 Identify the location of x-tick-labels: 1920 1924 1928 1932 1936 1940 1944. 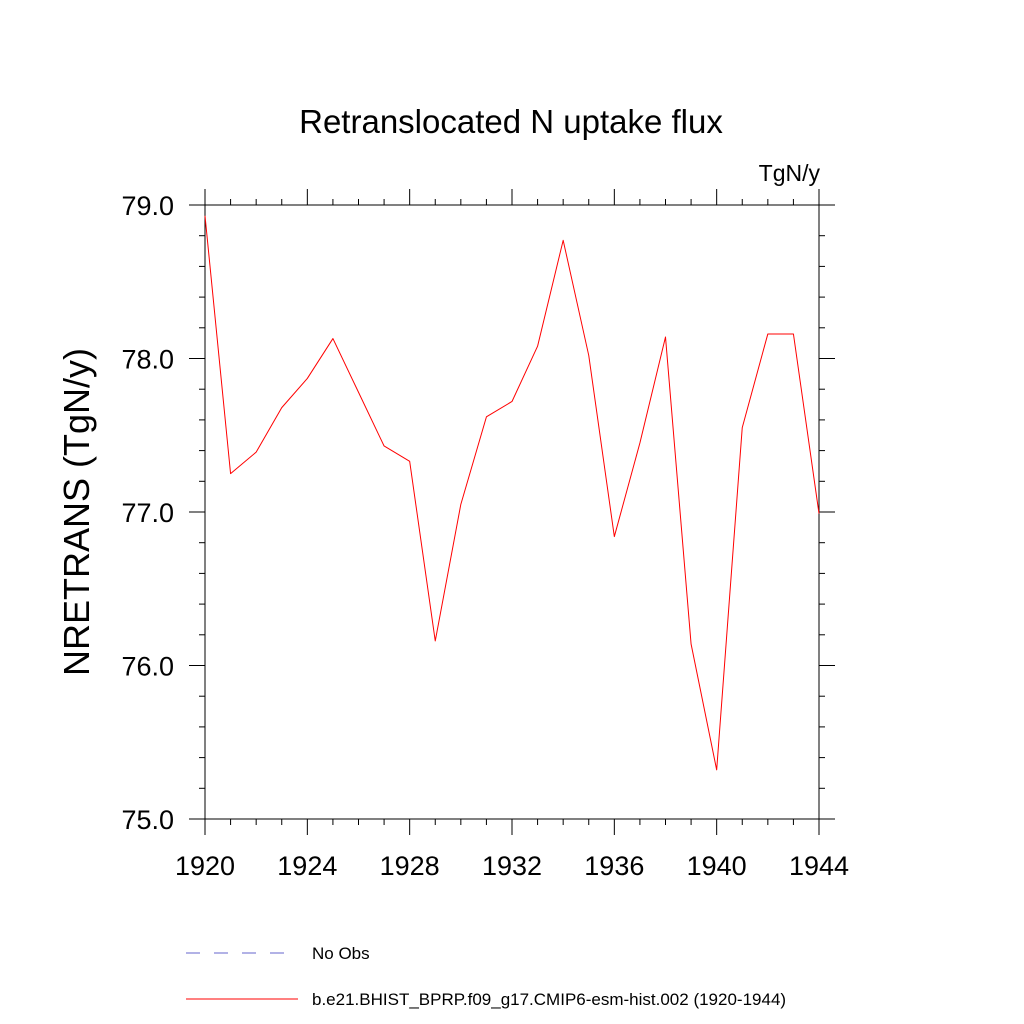
(512, 866).